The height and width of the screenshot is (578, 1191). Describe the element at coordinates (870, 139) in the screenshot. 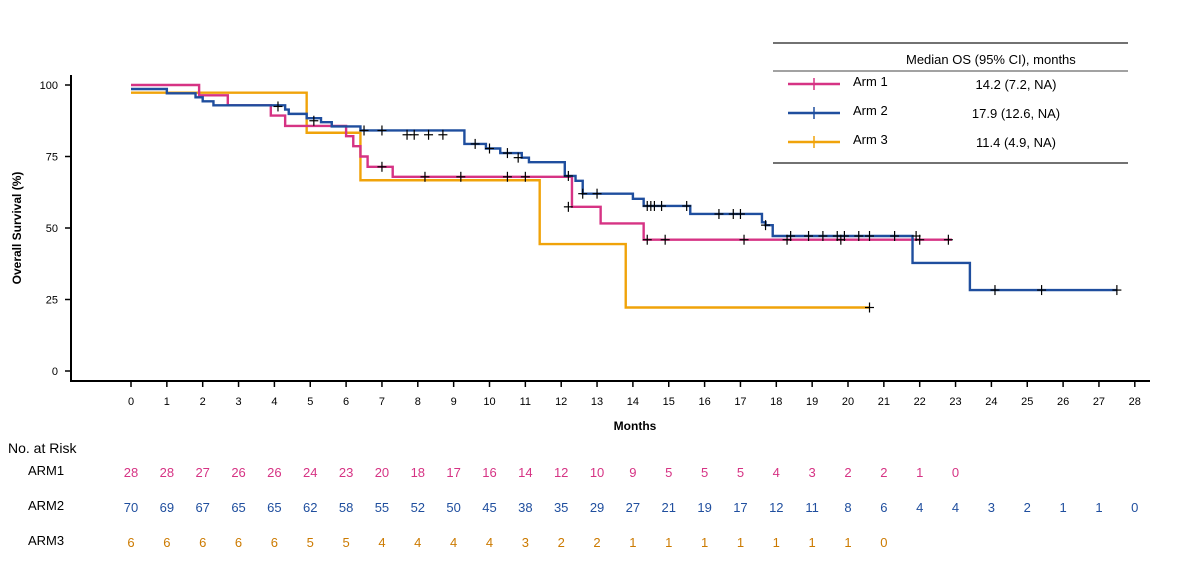

I see `arm-3-legend-name: Arm 3` at that location.